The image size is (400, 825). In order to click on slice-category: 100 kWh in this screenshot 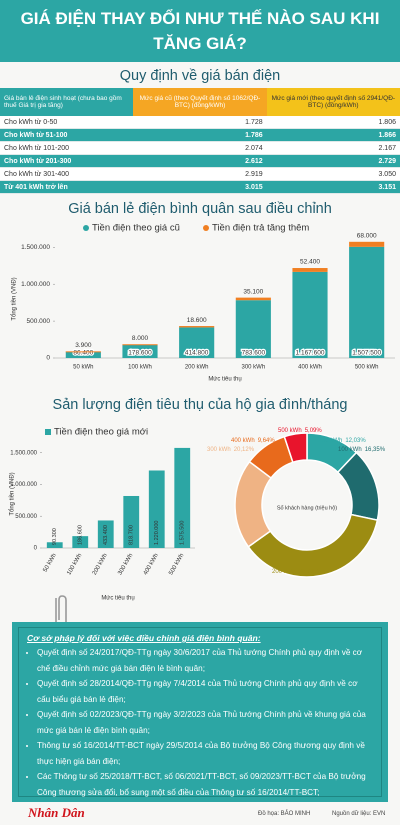, I will do `click(350, 450)`.